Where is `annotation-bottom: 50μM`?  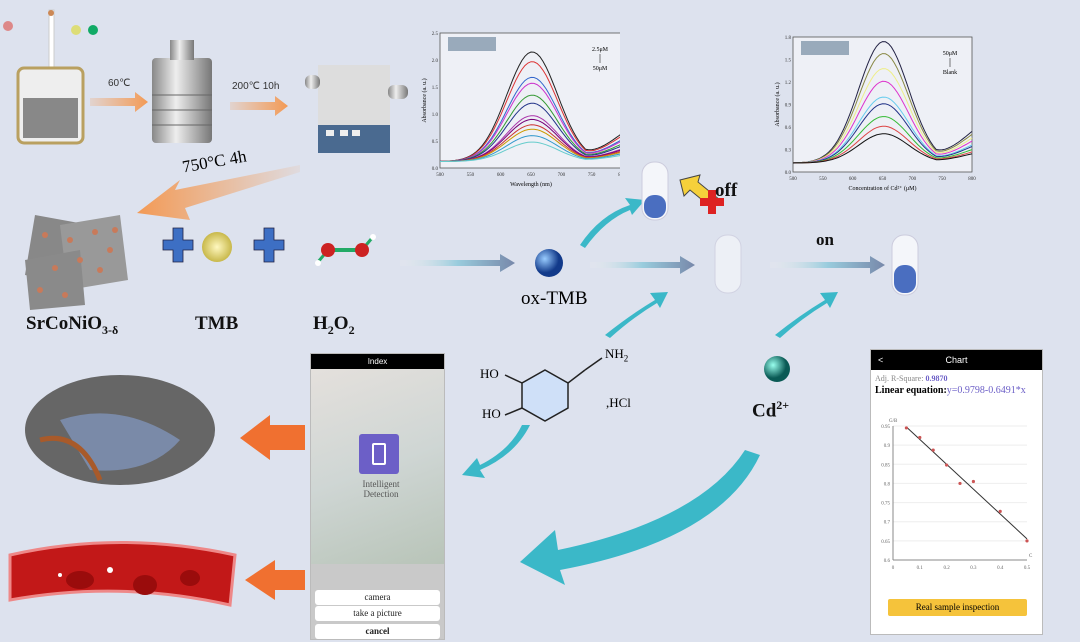
annotation-bottom: 50μM is located at coordinates (600, 69).